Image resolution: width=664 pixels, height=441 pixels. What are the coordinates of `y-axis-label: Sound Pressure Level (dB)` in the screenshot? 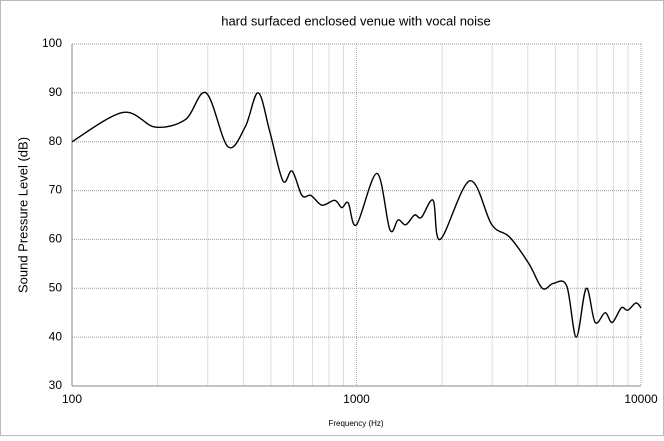 It's located at (22, 215).